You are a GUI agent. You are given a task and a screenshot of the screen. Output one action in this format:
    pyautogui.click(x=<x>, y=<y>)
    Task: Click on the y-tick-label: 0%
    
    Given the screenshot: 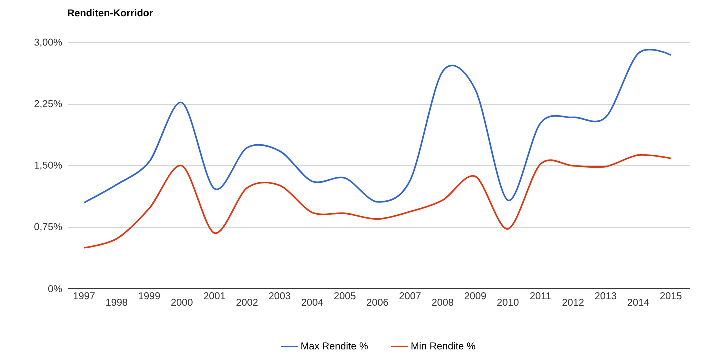 What is the action you would take?
    pyautogui.click(x=55, y=289)
    